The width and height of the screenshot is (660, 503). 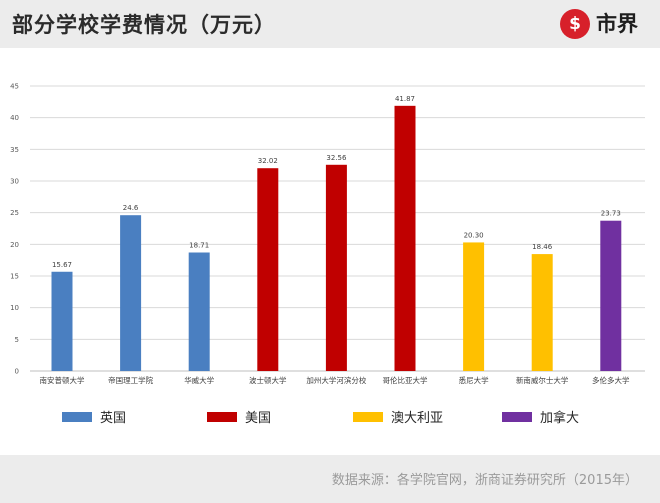 I want to click on legend-label: 加拿大, so click(x=559, y=418).